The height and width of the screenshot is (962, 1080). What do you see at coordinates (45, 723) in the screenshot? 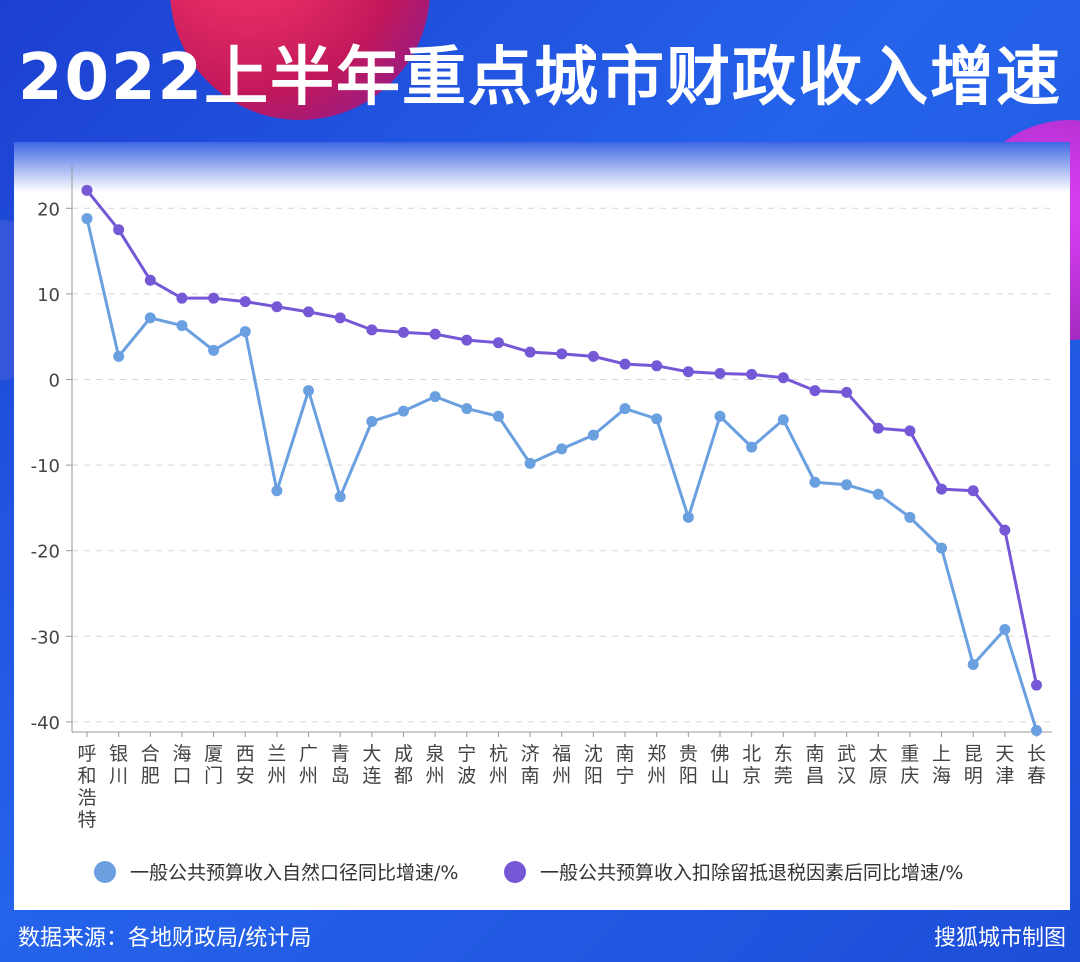
I see `y-tick-label: -40` at bounding box center [45, 723].